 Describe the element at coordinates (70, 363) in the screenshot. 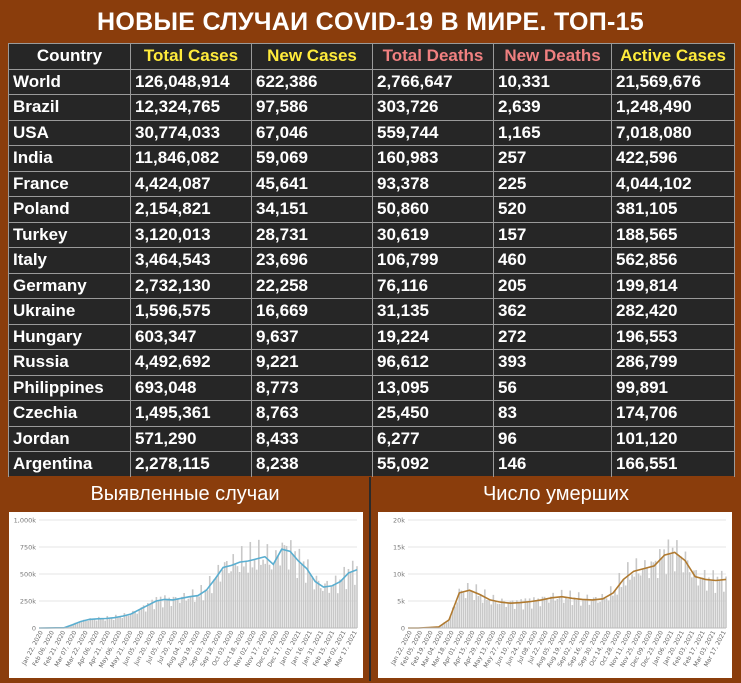

I see `cell-country: Russia` at that location.